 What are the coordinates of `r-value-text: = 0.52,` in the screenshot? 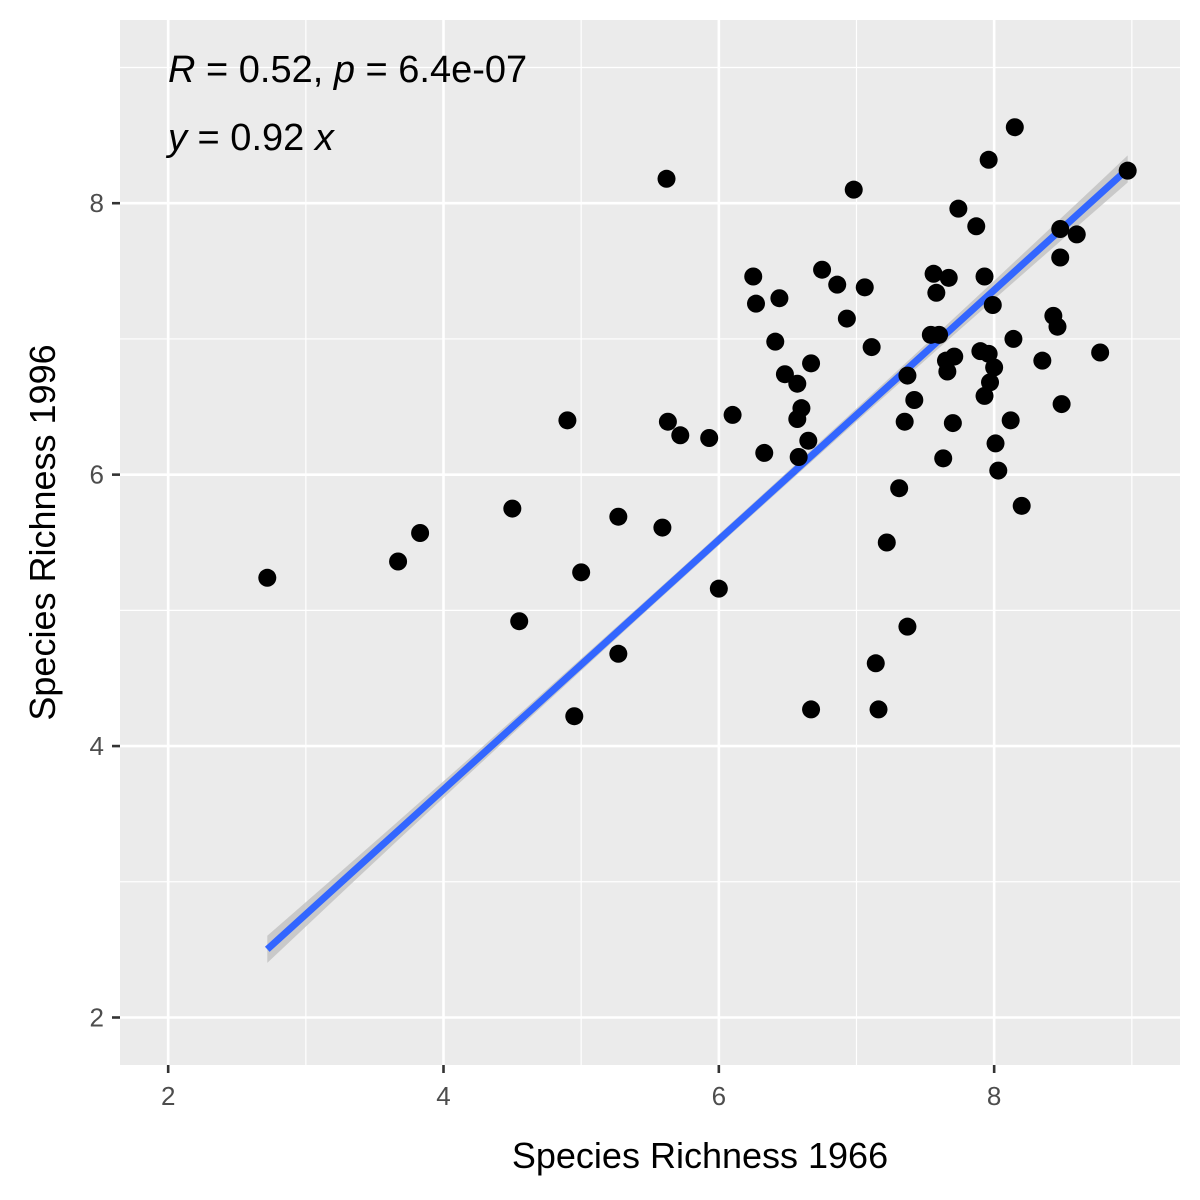 It's located at (264, 70).